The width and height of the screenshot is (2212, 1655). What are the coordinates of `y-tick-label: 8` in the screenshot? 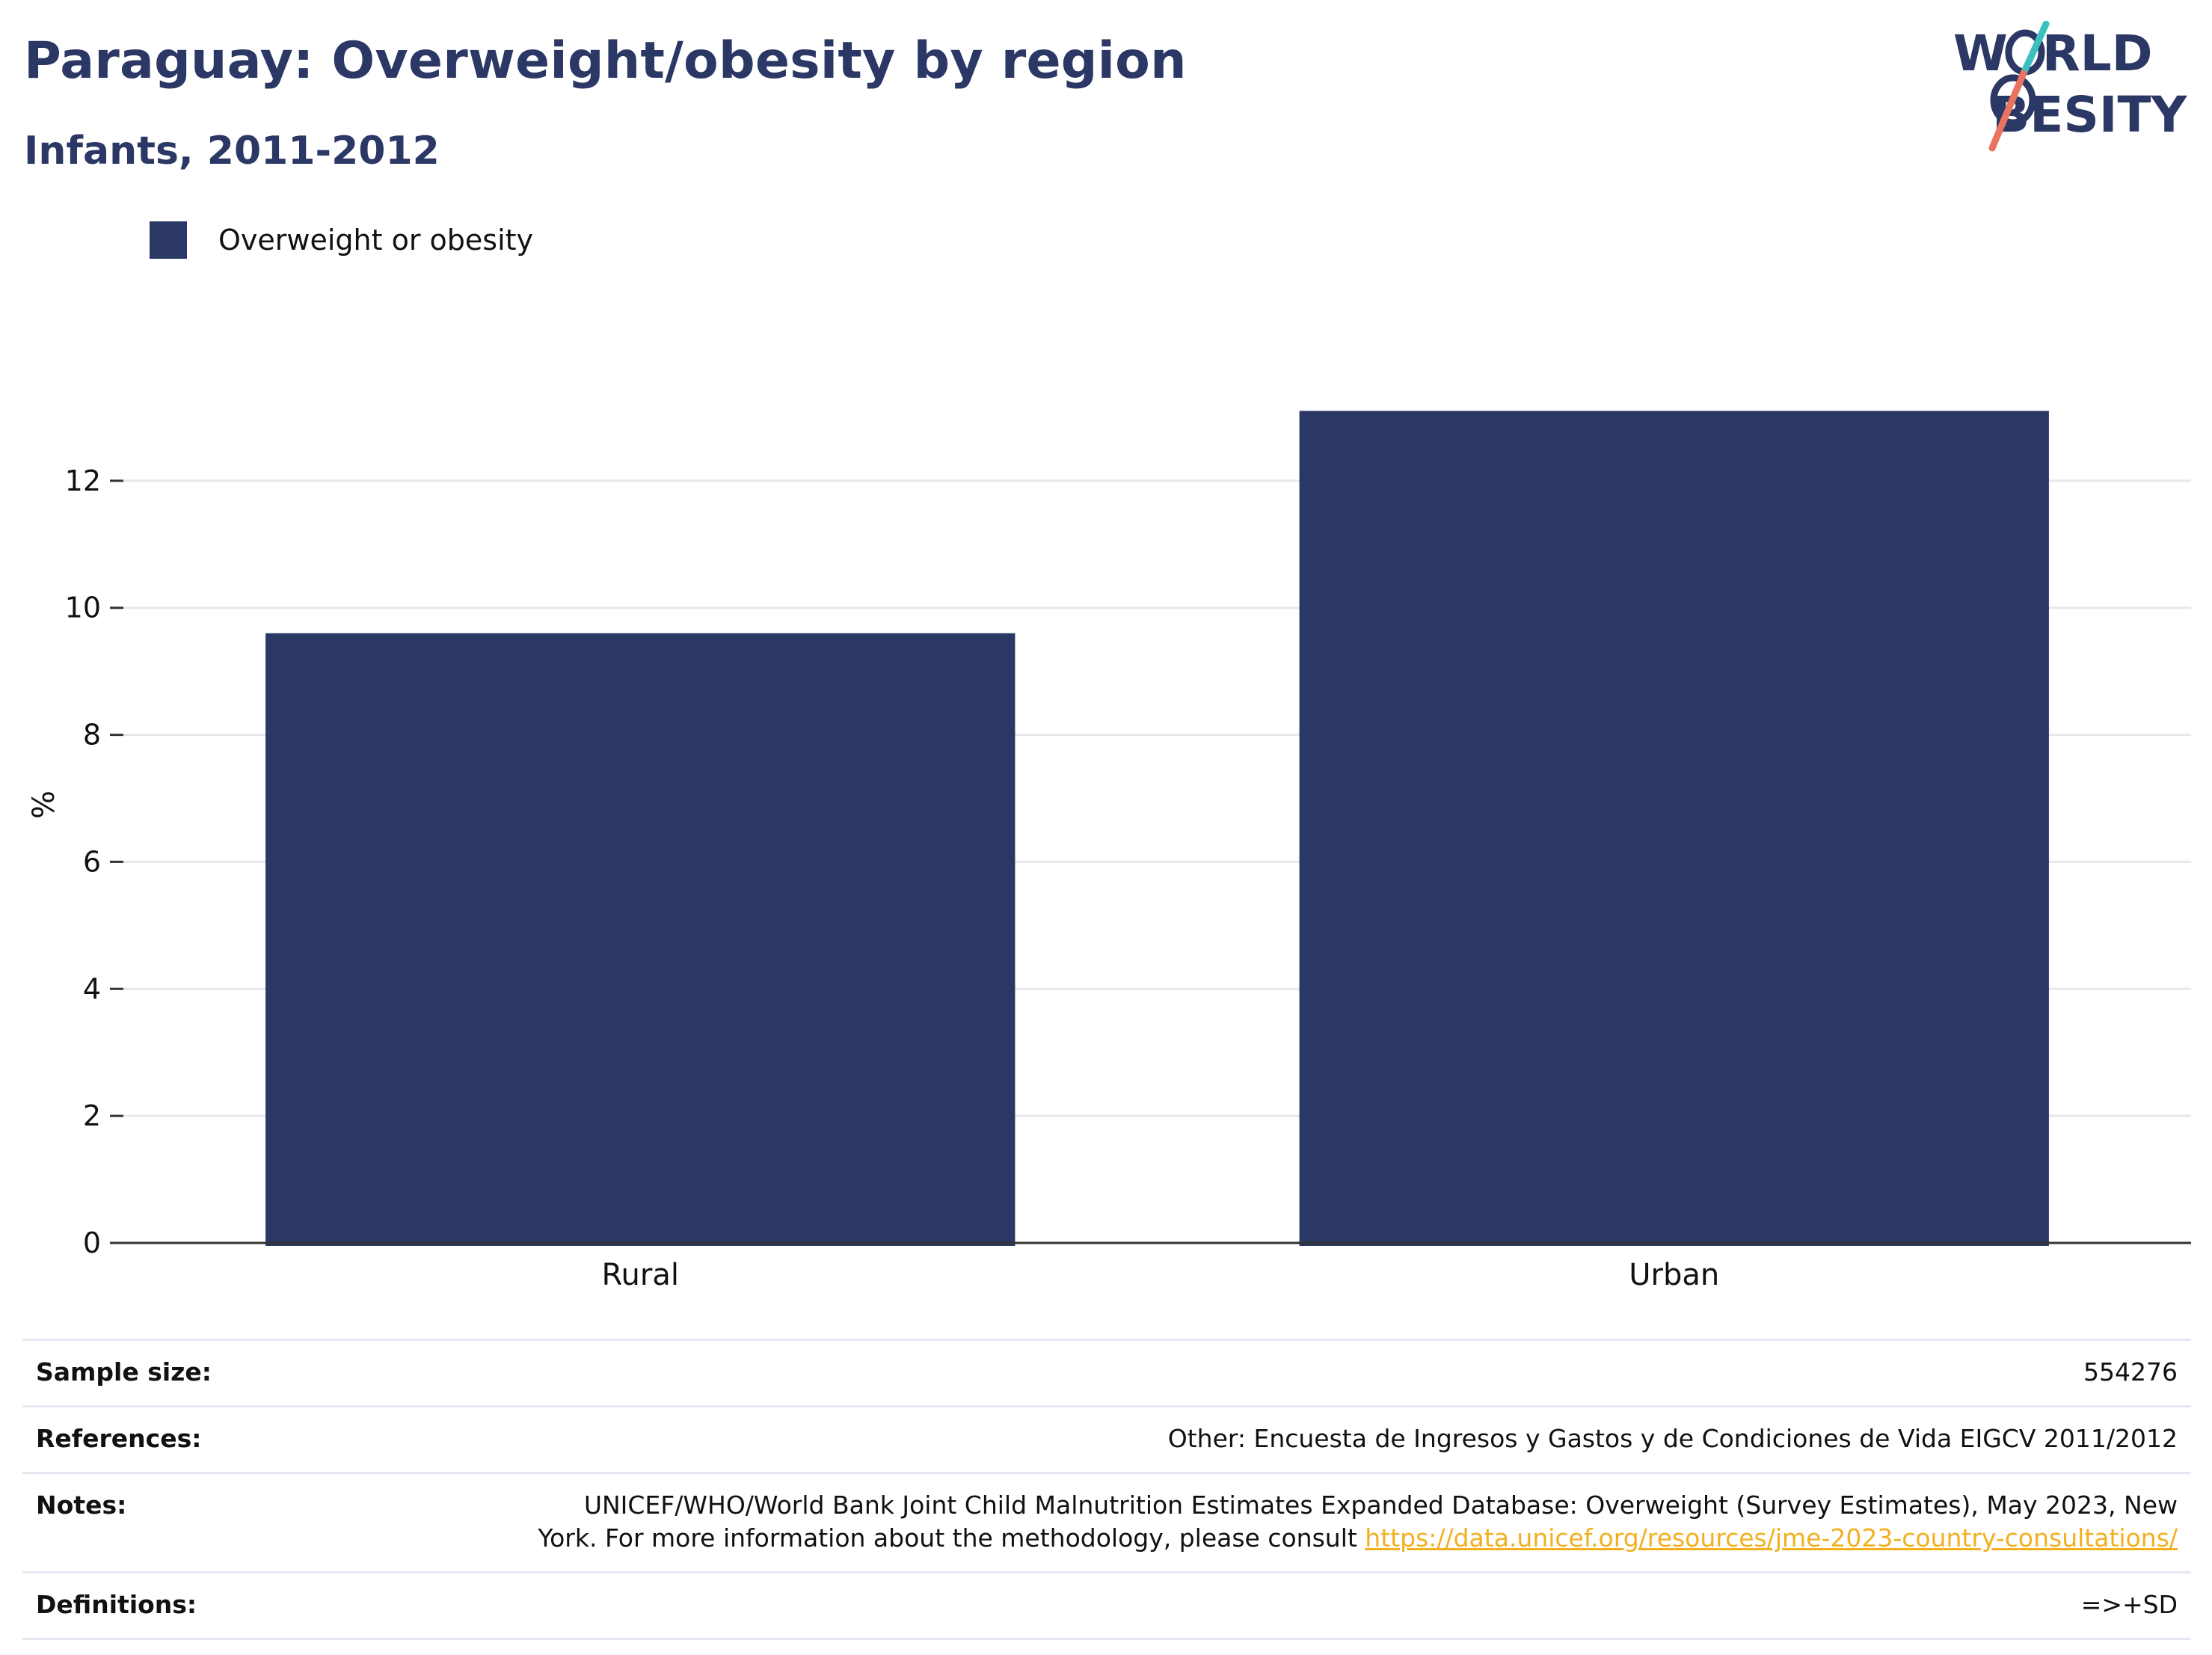 It's located at (92, 735).